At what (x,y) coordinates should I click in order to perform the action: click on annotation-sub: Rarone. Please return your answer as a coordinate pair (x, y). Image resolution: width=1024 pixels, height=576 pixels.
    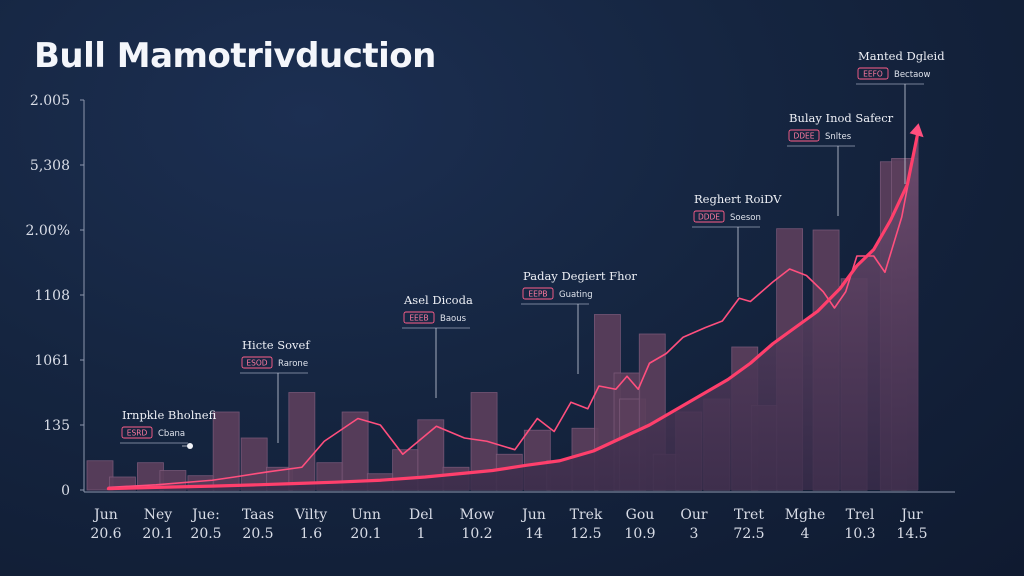
    Looking at the image, I should click on (293, 364).